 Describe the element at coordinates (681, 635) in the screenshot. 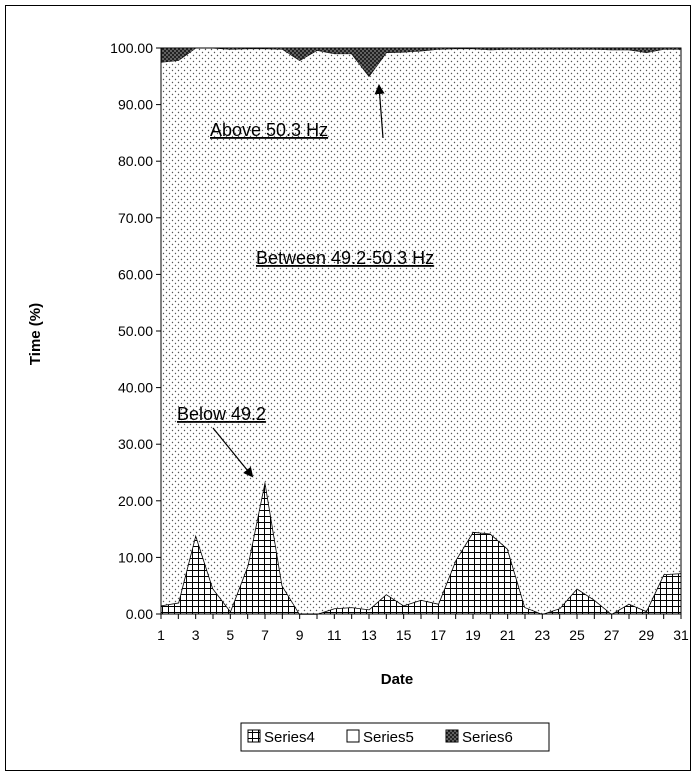

I see `x-tick-label: 31` at that location.